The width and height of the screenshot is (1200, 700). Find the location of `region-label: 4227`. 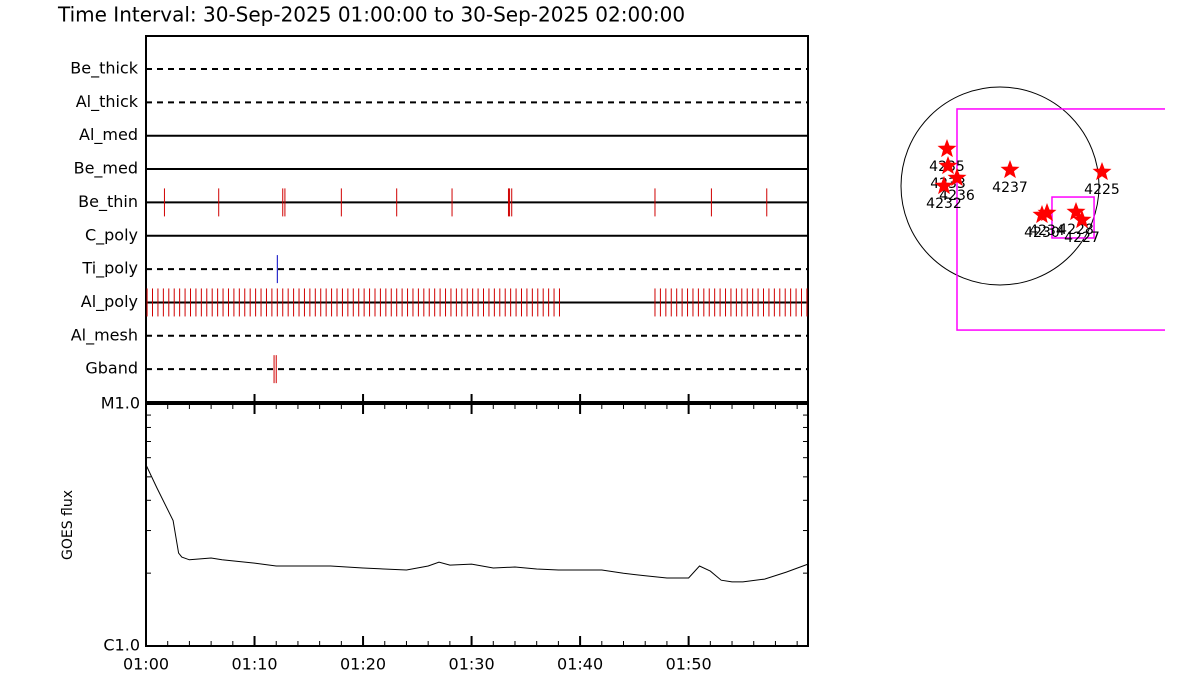

region-label: 4227 is located at coordinates (1082, 238).